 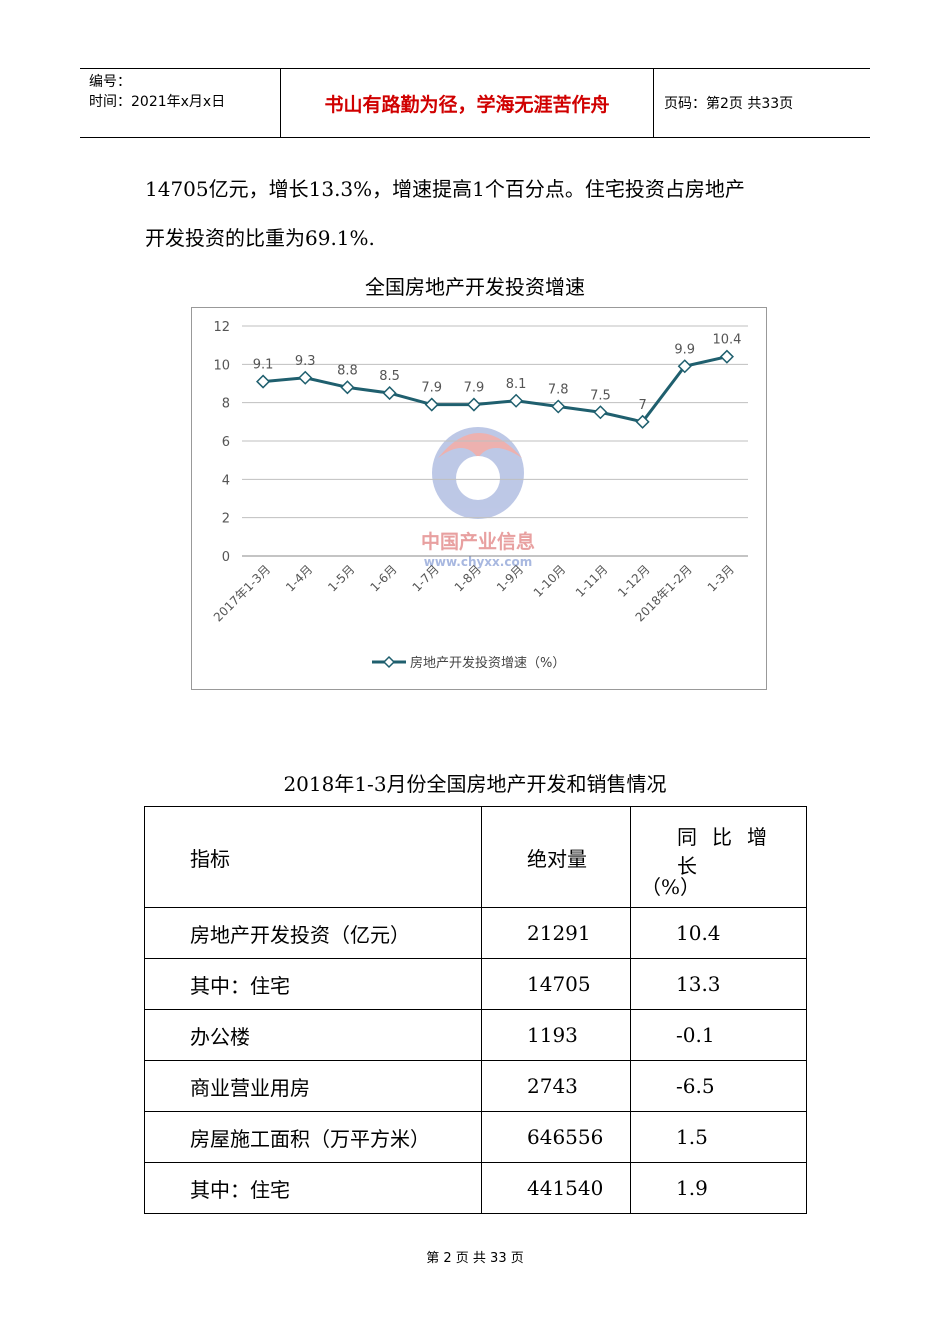 What do you see at coordinates (558, 390) in the screenshot?
I see `data-label: 7.8` at bounding box center [558, 390].